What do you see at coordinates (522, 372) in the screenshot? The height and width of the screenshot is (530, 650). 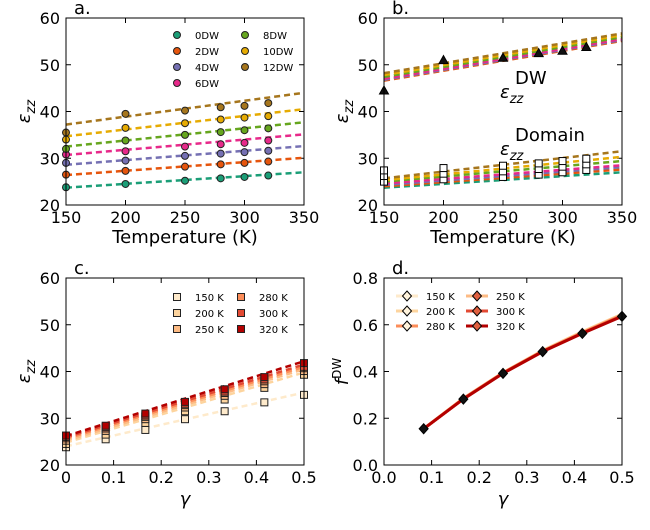 I see `series-line-320 K` at bounding box center [522, 372].